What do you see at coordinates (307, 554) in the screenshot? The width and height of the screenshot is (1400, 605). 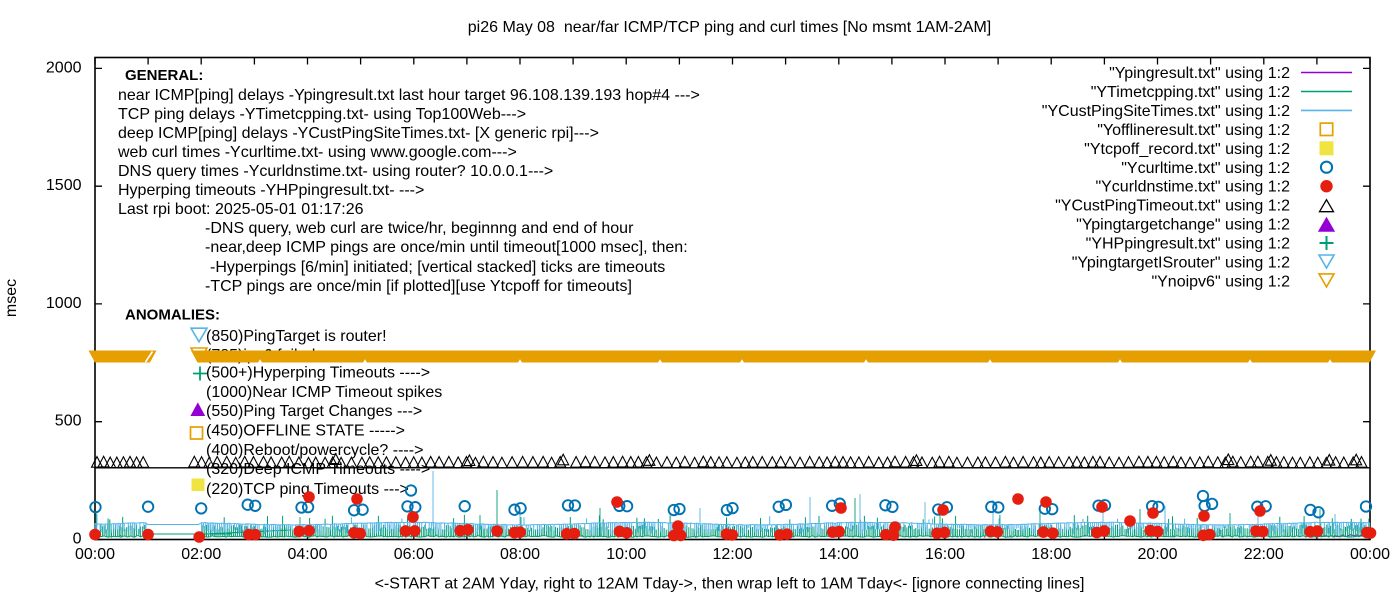 I see `svg-text: 04:00` at bounding box center [307, 554].